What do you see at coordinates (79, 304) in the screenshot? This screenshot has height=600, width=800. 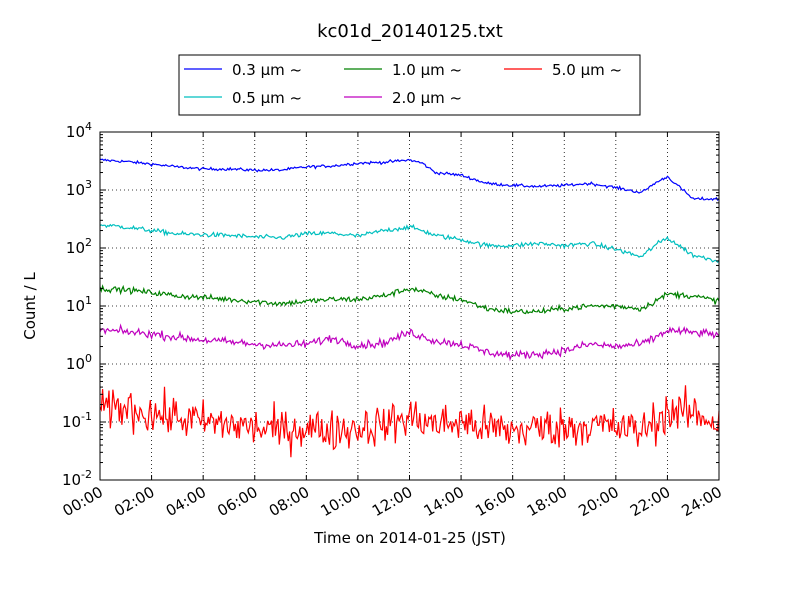 I see `y-tick-label: 10¹` at bounding box center [79, 304].